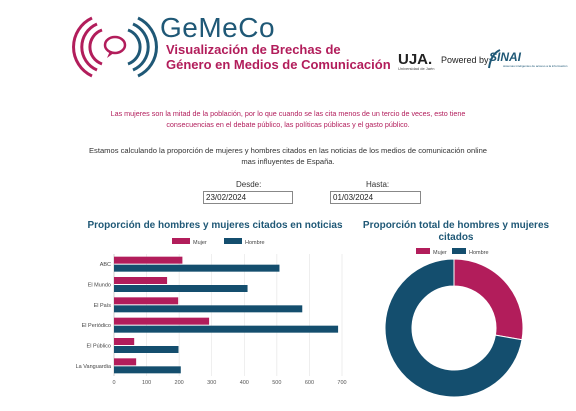 The image size is (576, 411). I want to click on donut-chart: Mujer Hombre, so click(454, 323).